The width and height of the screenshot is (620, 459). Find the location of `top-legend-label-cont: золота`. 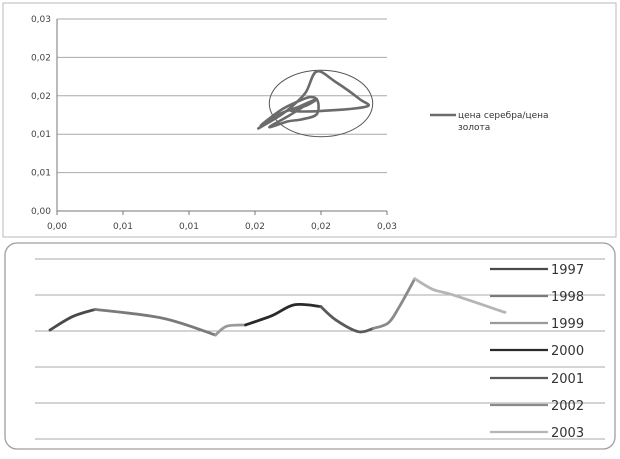

top-legend-label-cont: золота is located at coordinates (474, 128).